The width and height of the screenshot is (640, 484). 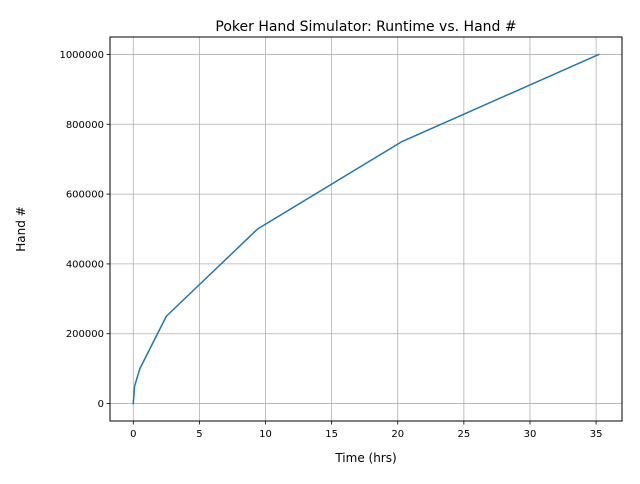 What do you see at coordinates (199, 434) in the screenshot?
I see `x-tick-label: 5` at bounding box center [199, 434].